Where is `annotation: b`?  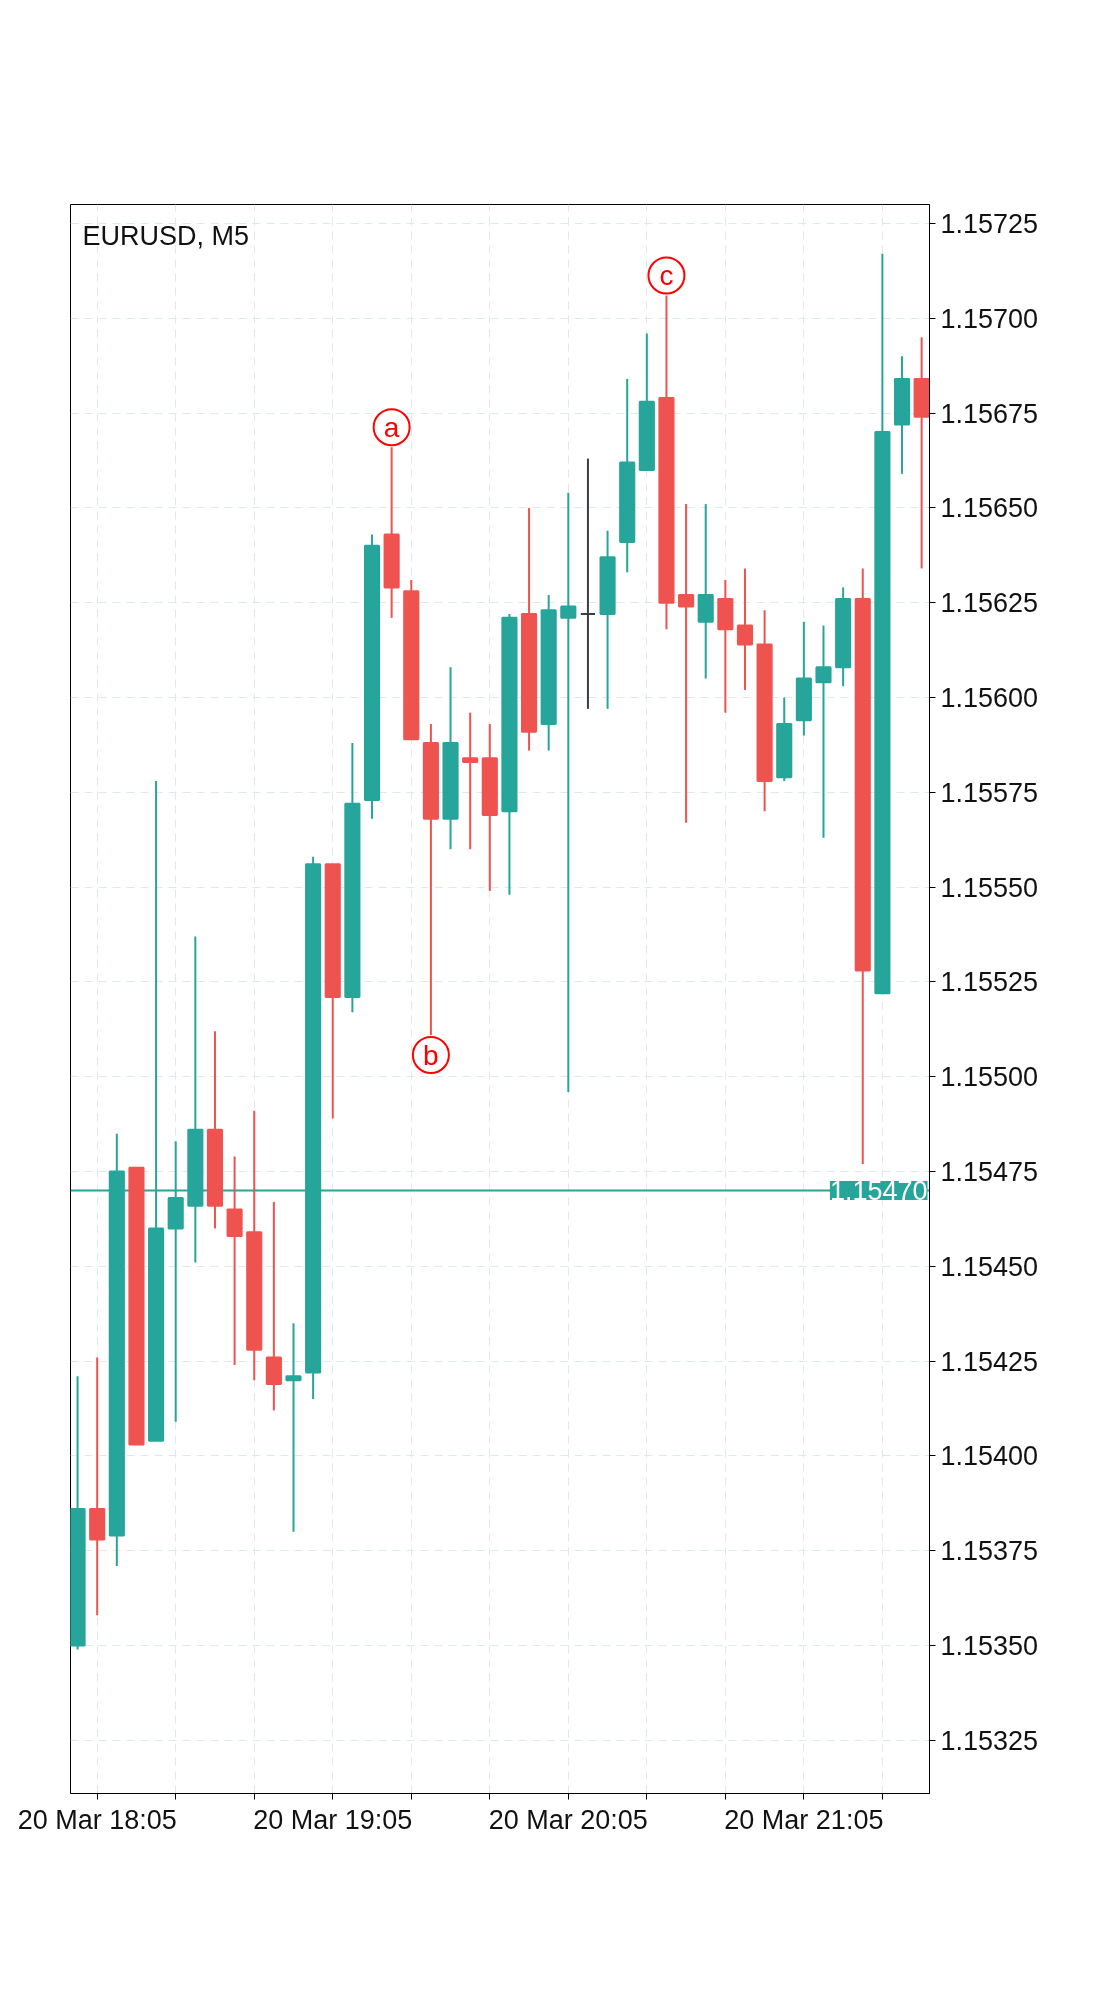
annotation: b is located at coordinates (431, 1055).